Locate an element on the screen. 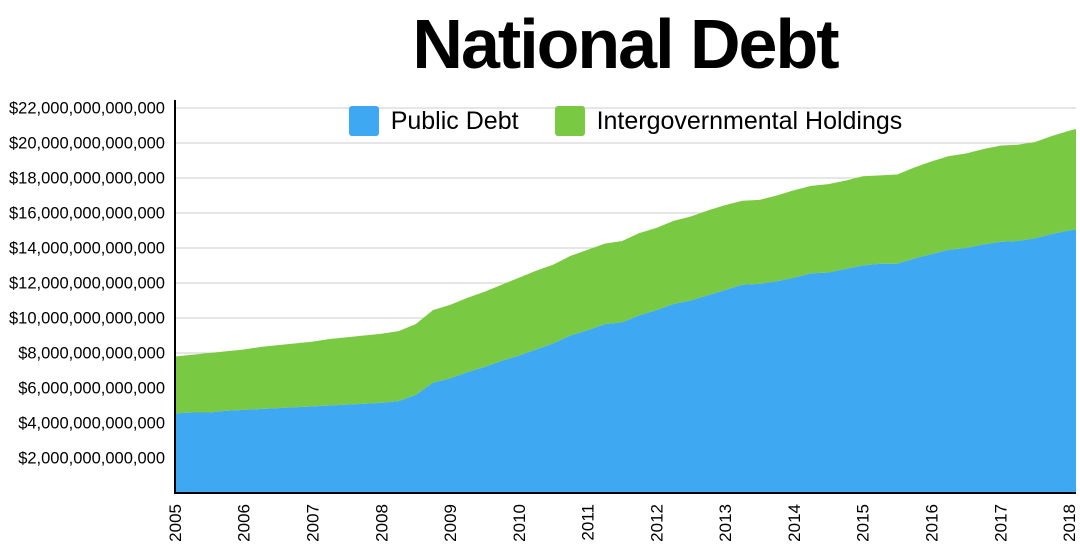 The height and width of the screenshot is (551, 1080). y-axis-tick-label: $8,000,000,000,000 is located at coordinates (91, 354).